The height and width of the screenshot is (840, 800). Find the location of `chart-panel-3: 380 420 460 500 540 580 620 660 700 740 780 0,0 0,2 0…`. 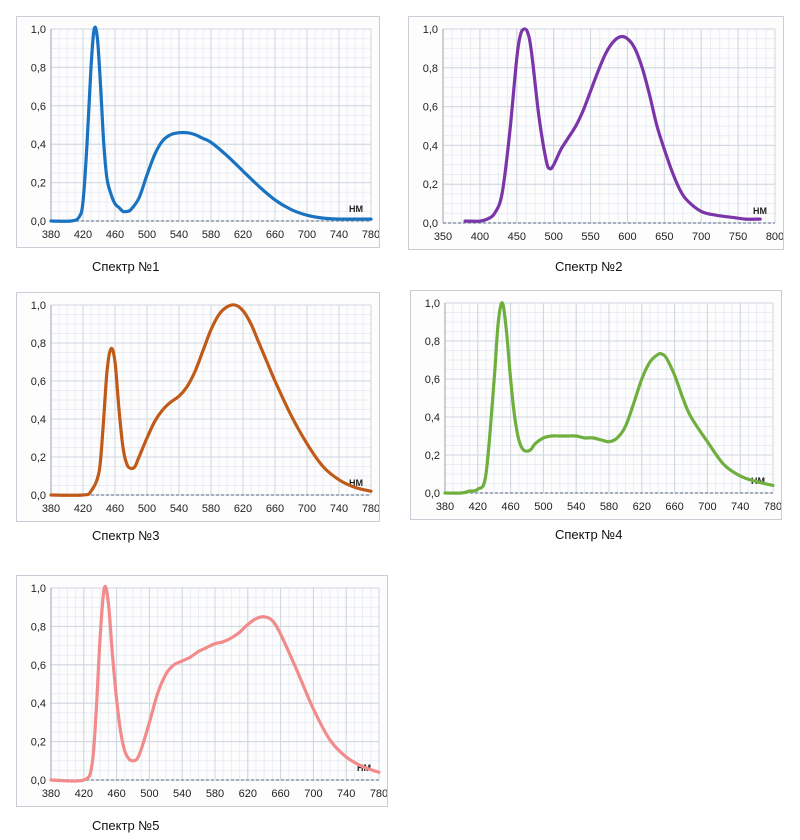

chart-panel-3: 380 420 460 500 540 580 620 660 700 740 780 0,0 0,2 0… is located at coordinates (198, 407).